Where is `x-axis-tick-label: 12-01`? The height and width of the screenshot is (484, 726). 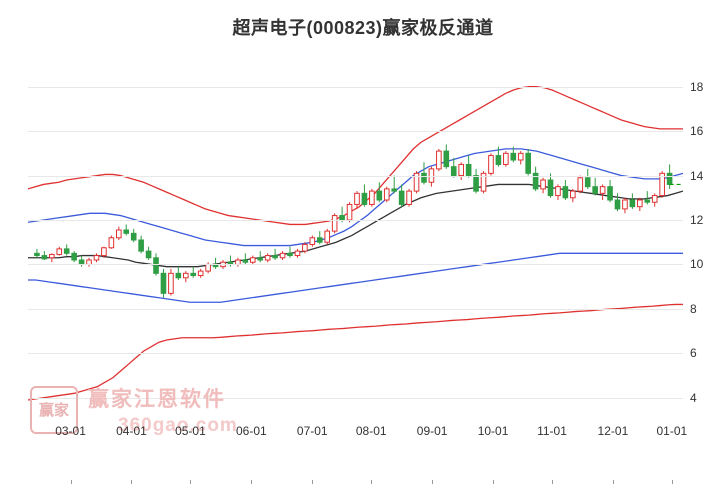
x-axis-tick-label: 12-01 is located at coordinates (613, 431).